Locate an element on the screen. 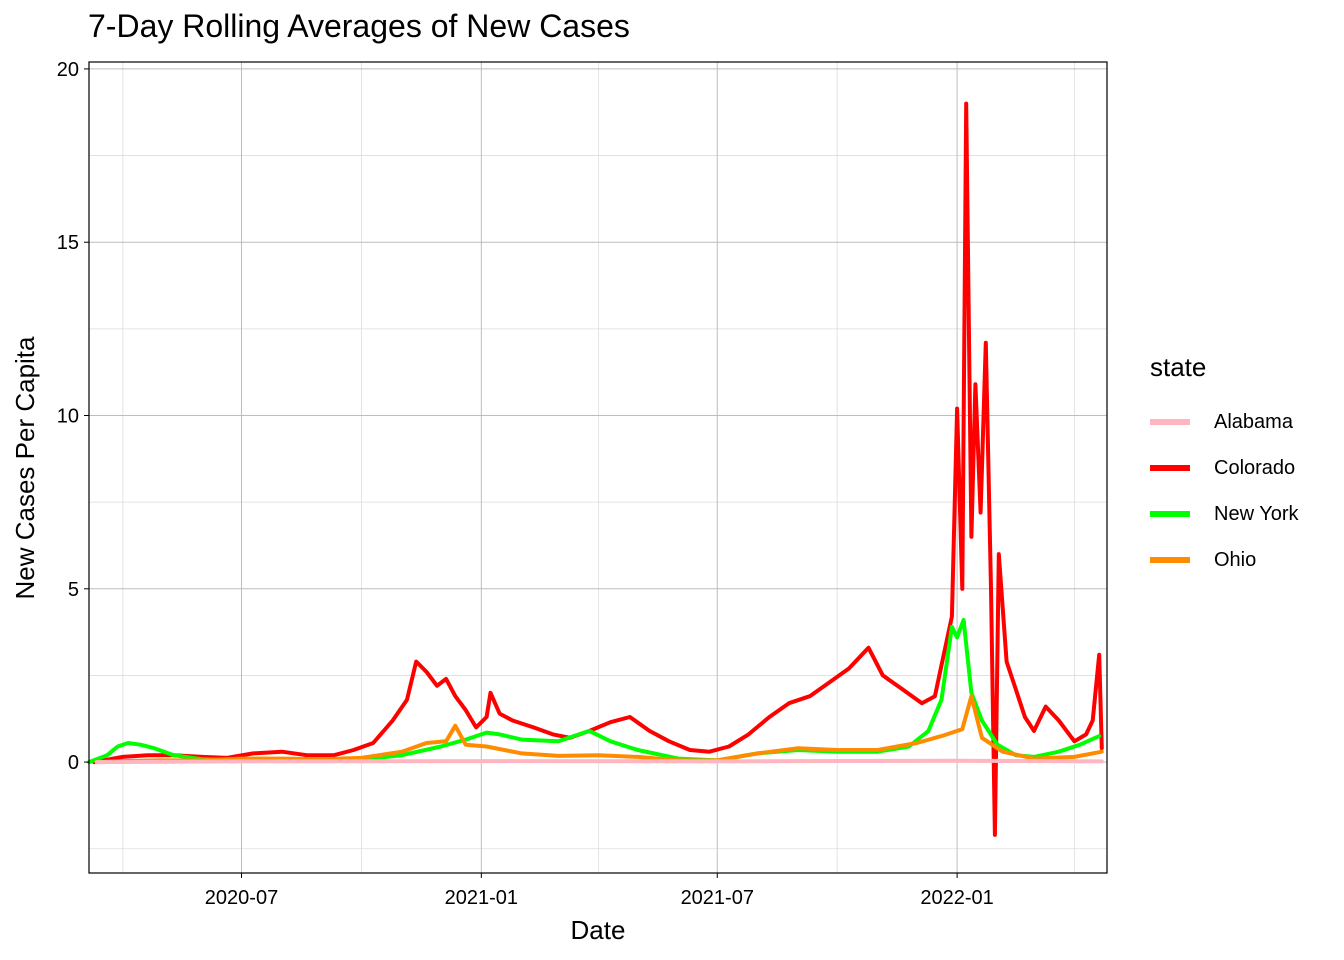  legend-items: Alabama Colorado New York Ohio is located at coordinates (1224, 491).